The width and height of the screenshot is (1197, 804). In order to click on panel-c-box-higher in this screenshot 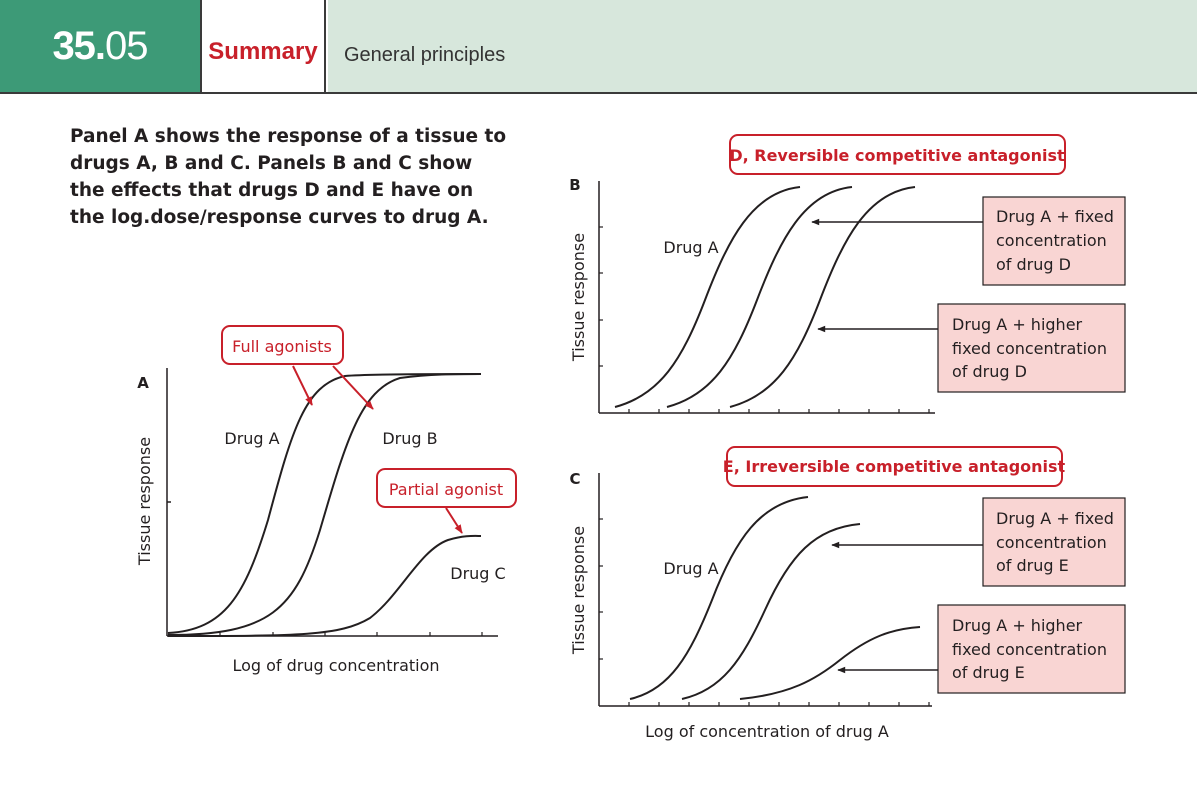, I will do `click(1031, 649)`.